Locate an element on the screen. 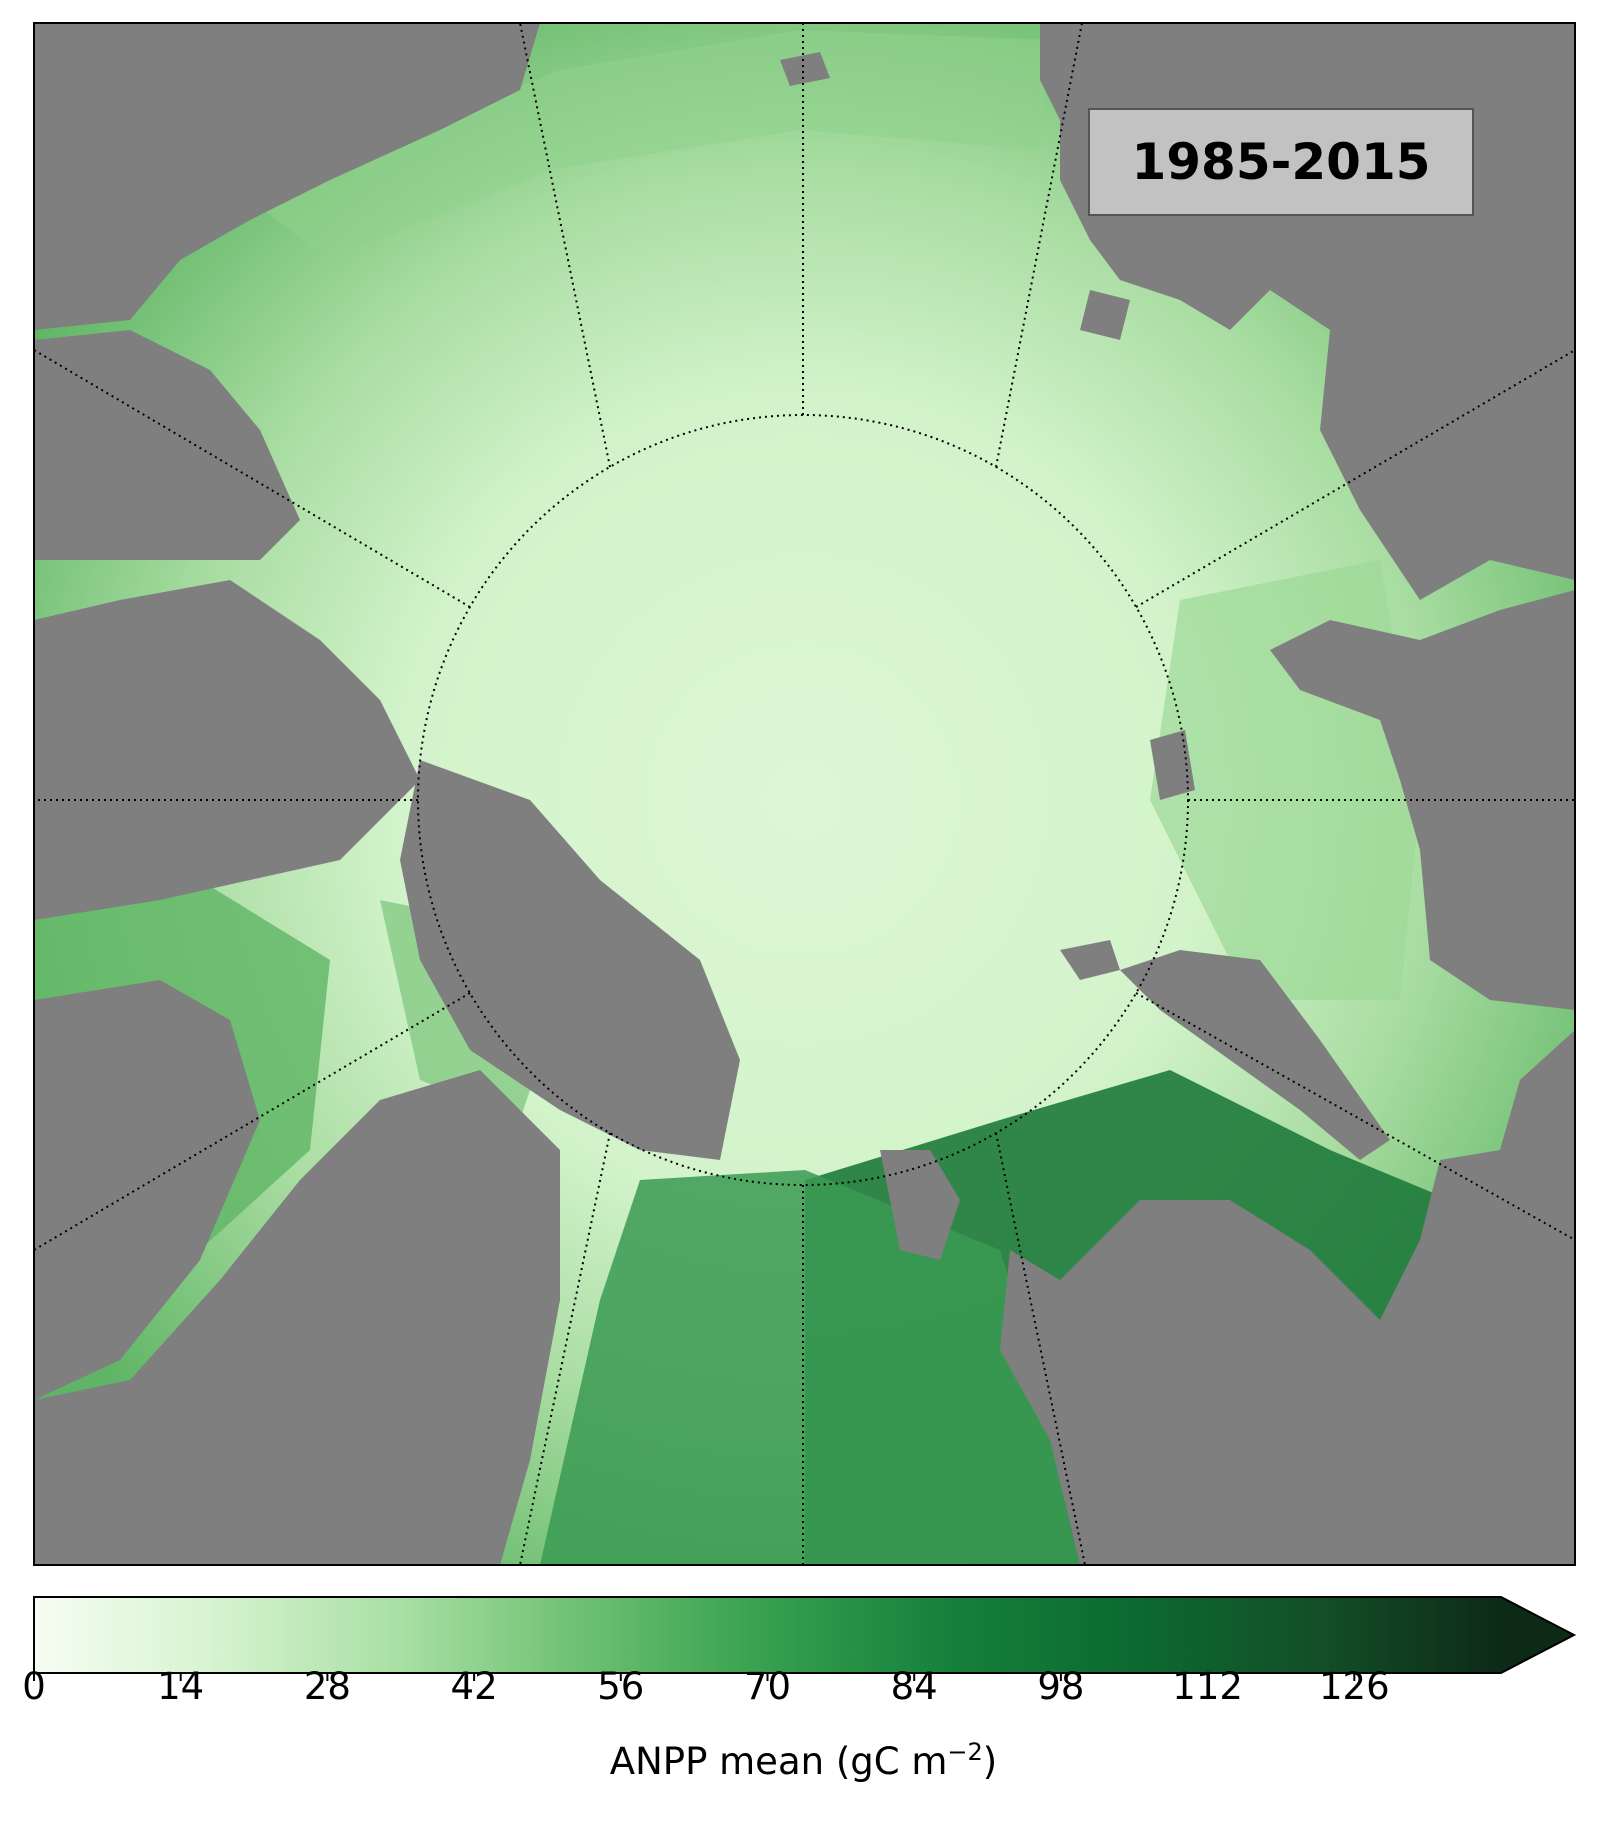 This screenshot has width=1607, height=1829. colorbar-label-close: ) is located at coordinates (990, 1761).